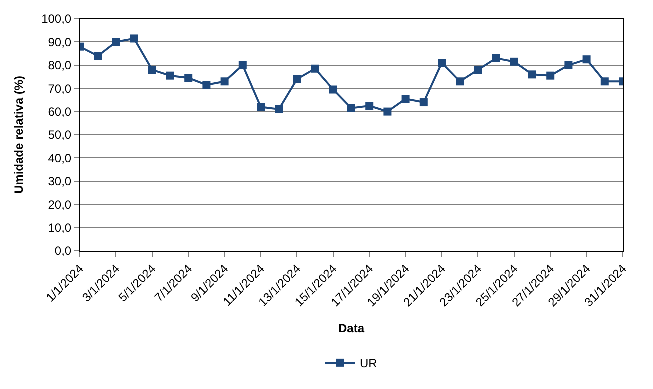 The width and height of the screenshot is (653, 389). Describe the element at coordinates (369, 363) in the screenshot. I see `legend-label: UR` at that location.